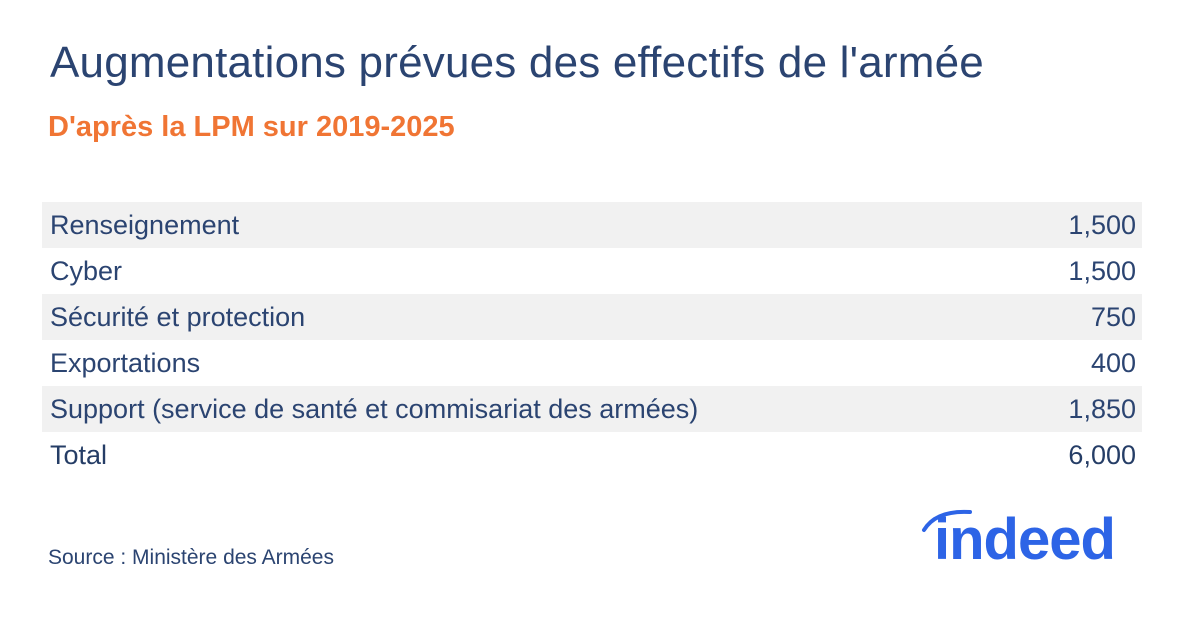 This screenshot has width=1190, height=638. Describe the element at coordinates (592, 317) in the screenshot. I see `table-row: Sécurité et protection 750` at that location.